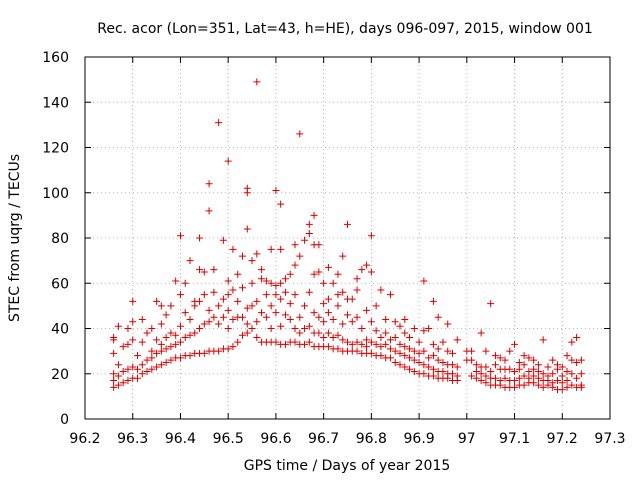 Image resolution: width=640 pixels, height=480 pixels. What do you see at coordinates (55, 58) in the screenshot?
I see `y-tick-label: 160` at bounding box center [55, 58].